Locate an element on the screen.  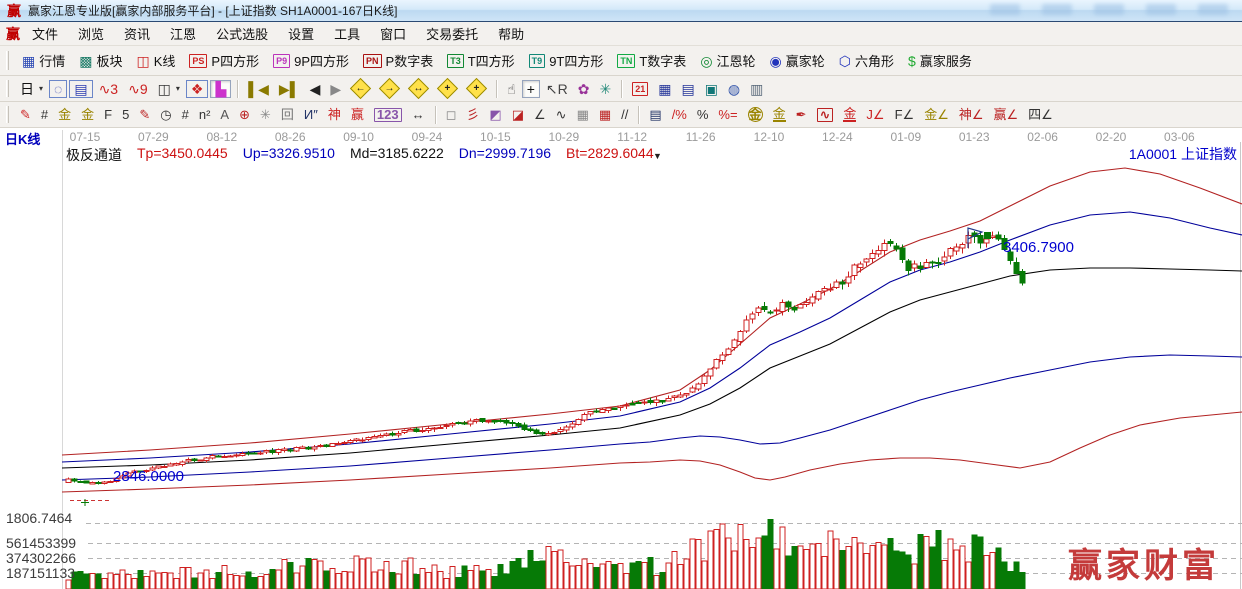
main-t-square-button: T3 T四方形 is located at coordinates (480, 60).